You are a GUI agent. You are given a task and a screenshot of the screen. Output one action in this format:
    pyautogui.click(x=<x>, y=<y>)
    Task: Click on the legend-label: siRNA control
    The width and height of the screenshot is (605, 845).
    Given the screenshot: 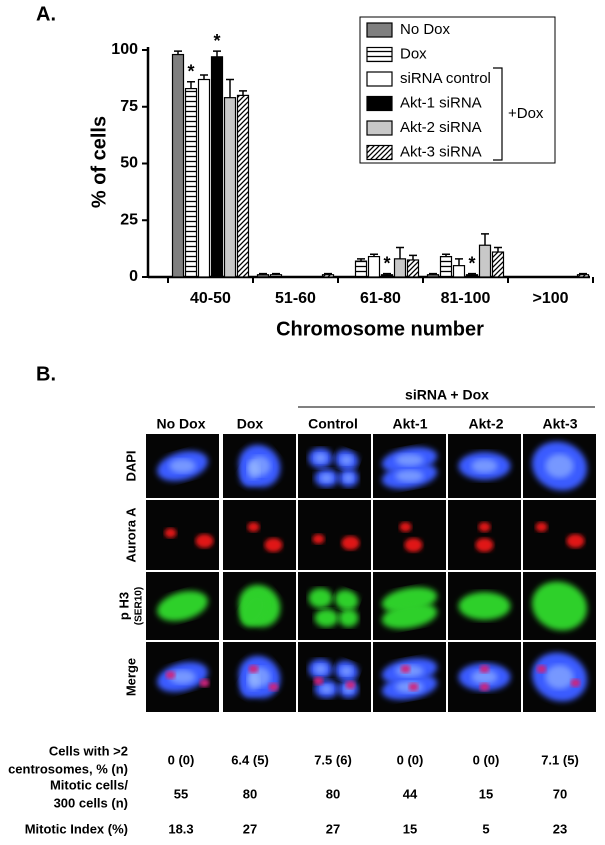 What is the action you would take?
    pyautogui.click(x=445, y=78)
    